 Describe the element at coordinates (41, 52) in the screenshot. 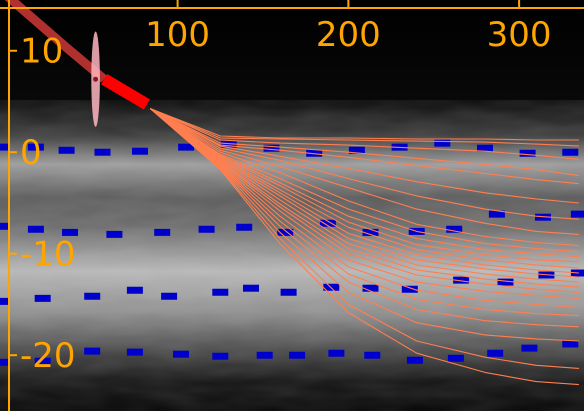

I see `y-tick-label-10: 10` at that location.